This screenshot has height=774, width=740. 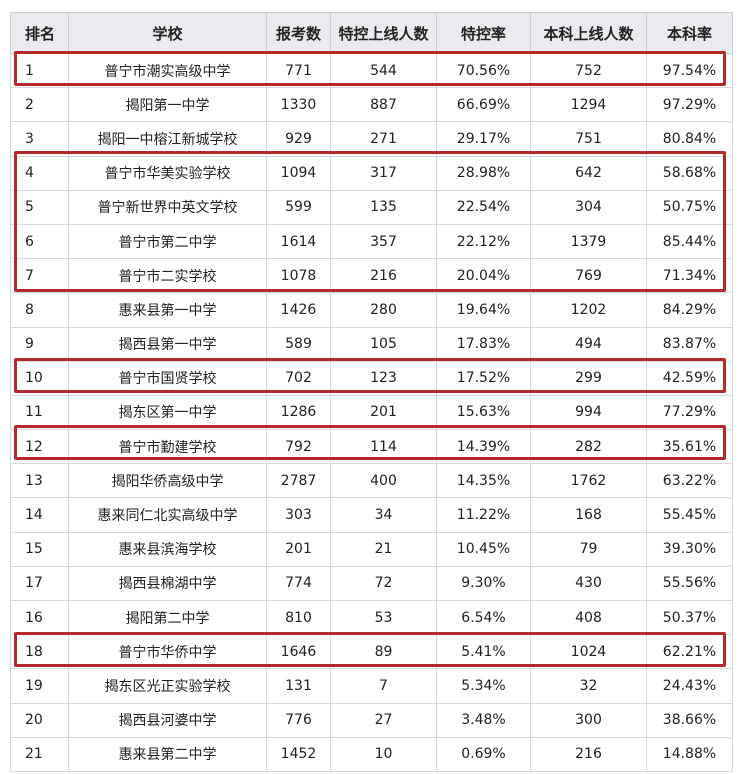 What do you see at coordinates (689, 139) in the screenshot?
I see `undergrad-rate-cell: 80.84%` at bounding box center [689, 139].